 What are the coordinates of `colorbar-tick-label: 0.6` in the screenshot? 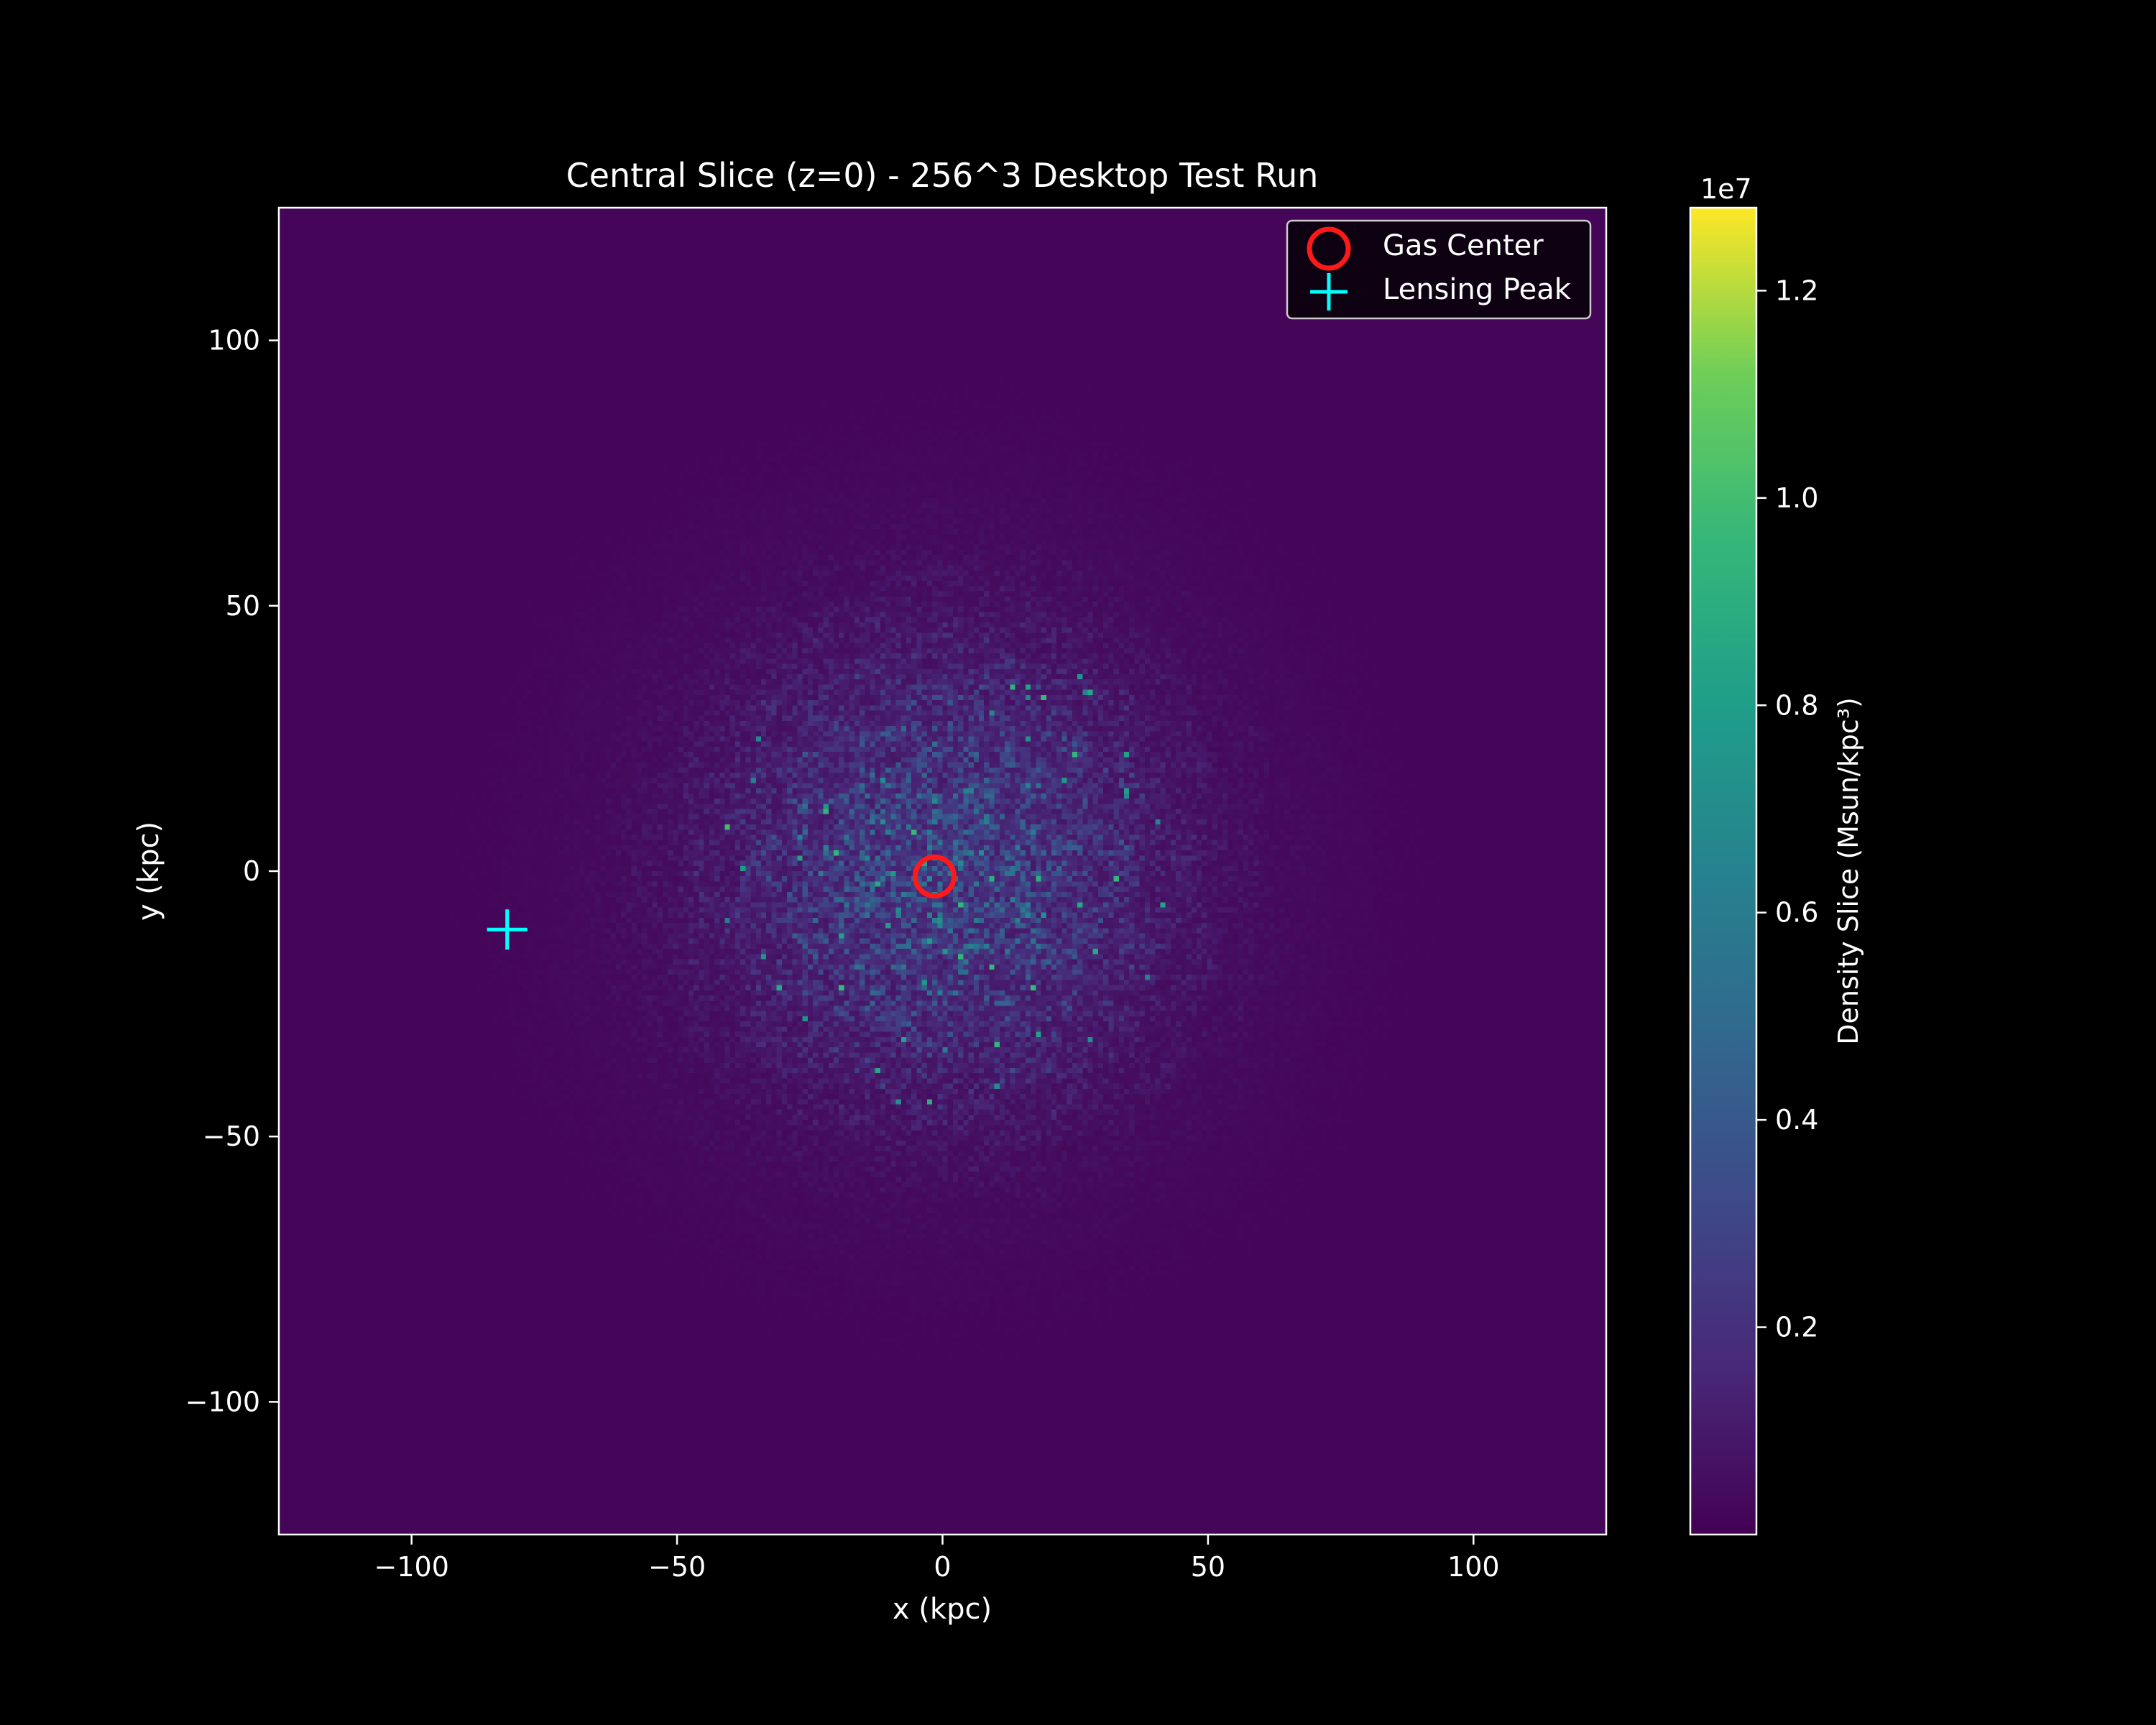 It's located at (1797, 913).